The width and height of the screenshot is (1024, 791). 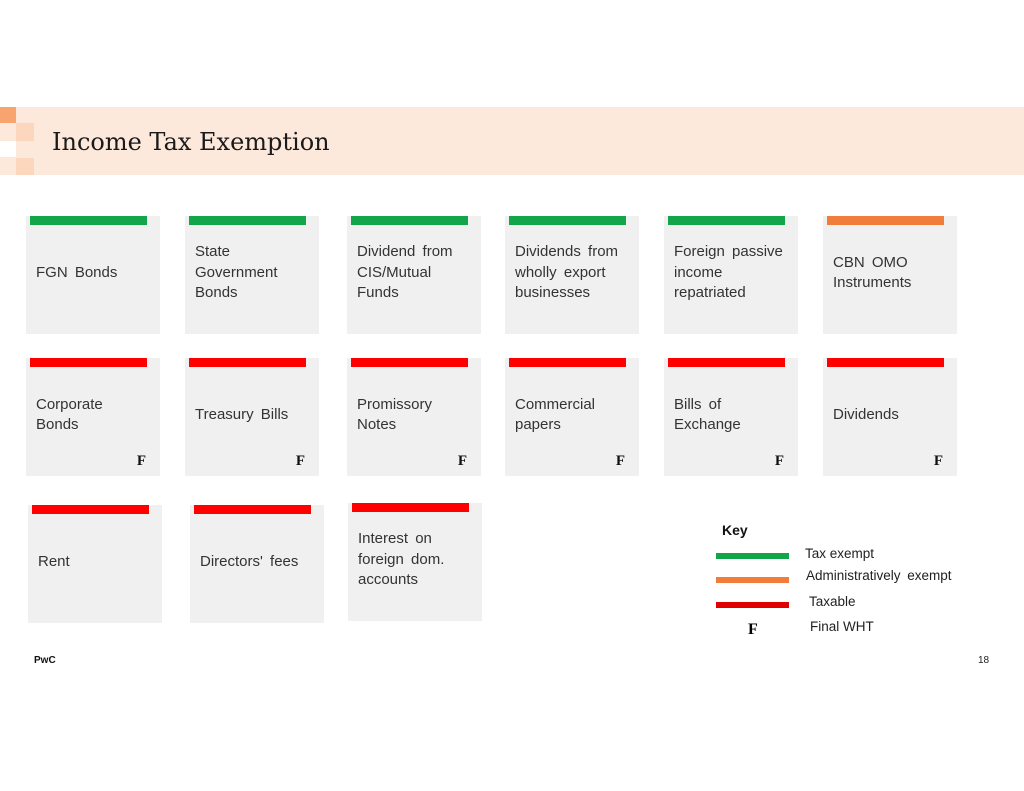 I want to click on status-bar-admin-exempt, so click(x=885, y=220).